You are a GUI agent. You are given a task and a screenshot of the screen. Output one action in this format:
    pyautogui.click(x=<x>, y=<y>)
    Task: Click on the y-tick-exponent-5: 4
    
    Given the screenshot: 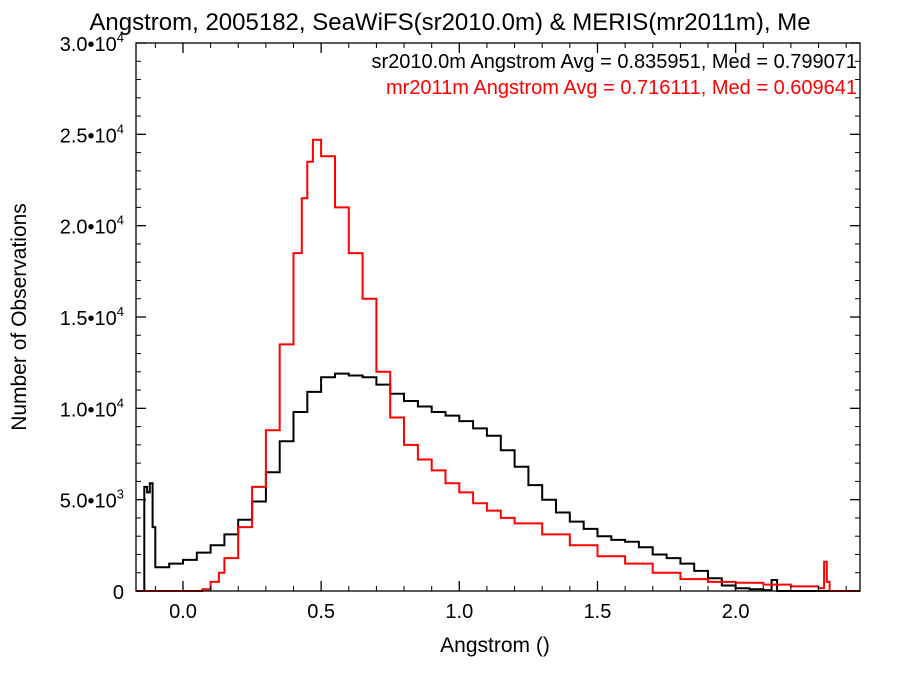 What is the action you would take?
    pyautogui.click(x=120, y=128)
    